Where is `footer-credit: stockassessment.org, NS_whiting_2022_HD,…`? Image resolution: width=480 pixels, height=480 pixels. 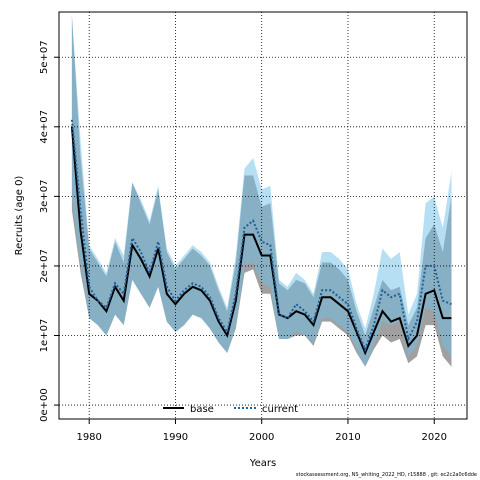 footer-credit: stockassessment.org, NS_whiting_2022_HD,… is located at coordinates (386, 475).